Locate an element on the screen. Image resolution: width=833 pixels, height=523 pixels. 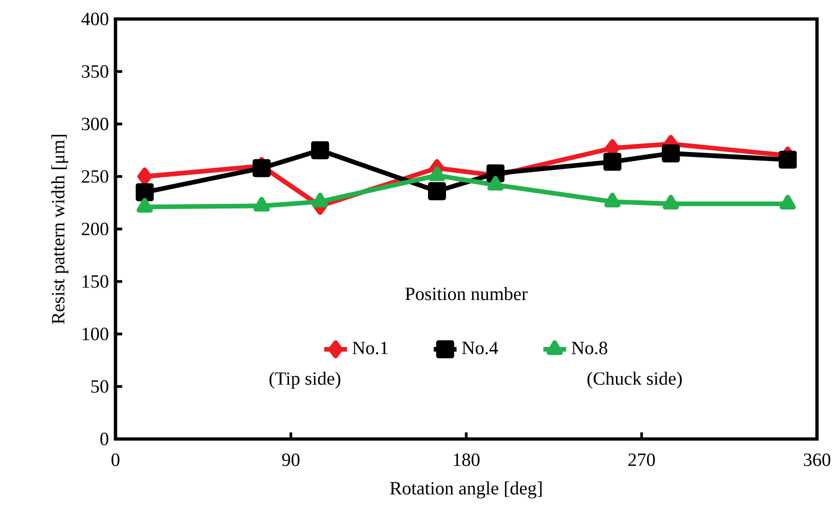
y-tick-label: 100 is located at coordinates (95, 334).